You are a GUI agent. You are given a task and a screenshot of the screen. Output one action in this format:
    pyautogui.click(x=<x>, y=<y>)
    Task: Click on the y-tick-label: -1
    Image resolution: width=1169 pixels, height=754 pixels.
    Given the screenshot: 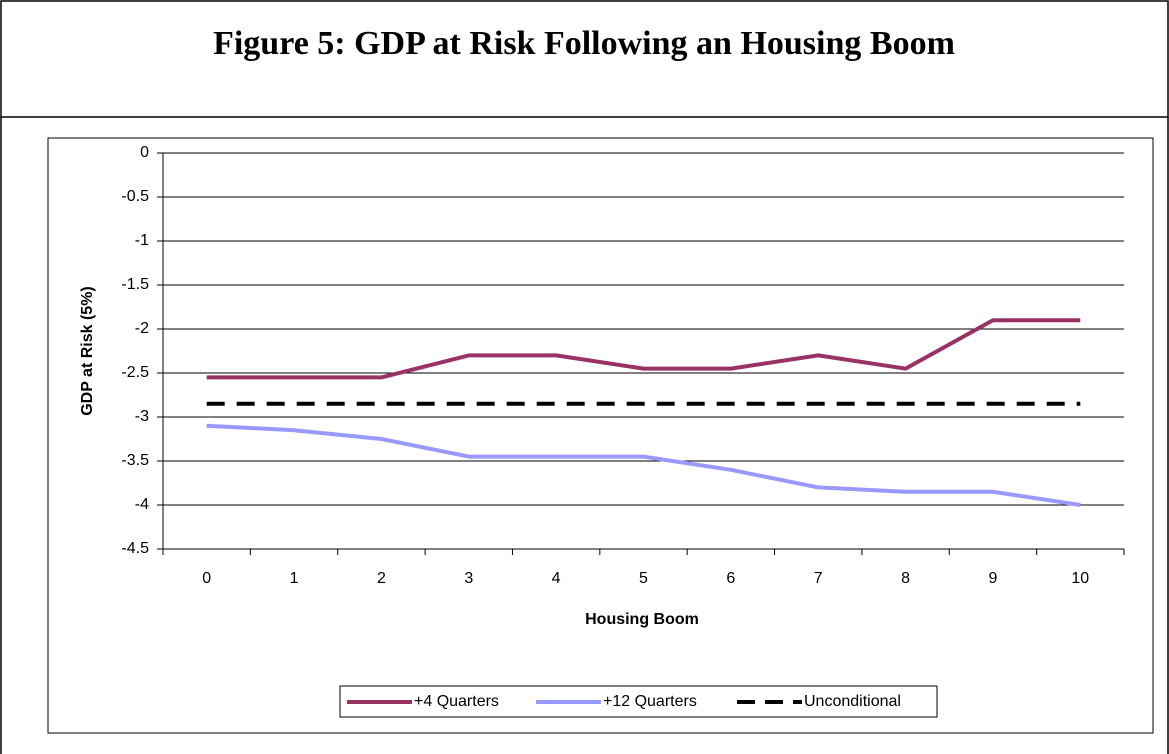 What is the action you would take?
    pyautogui.click(x=142, y=240)
    